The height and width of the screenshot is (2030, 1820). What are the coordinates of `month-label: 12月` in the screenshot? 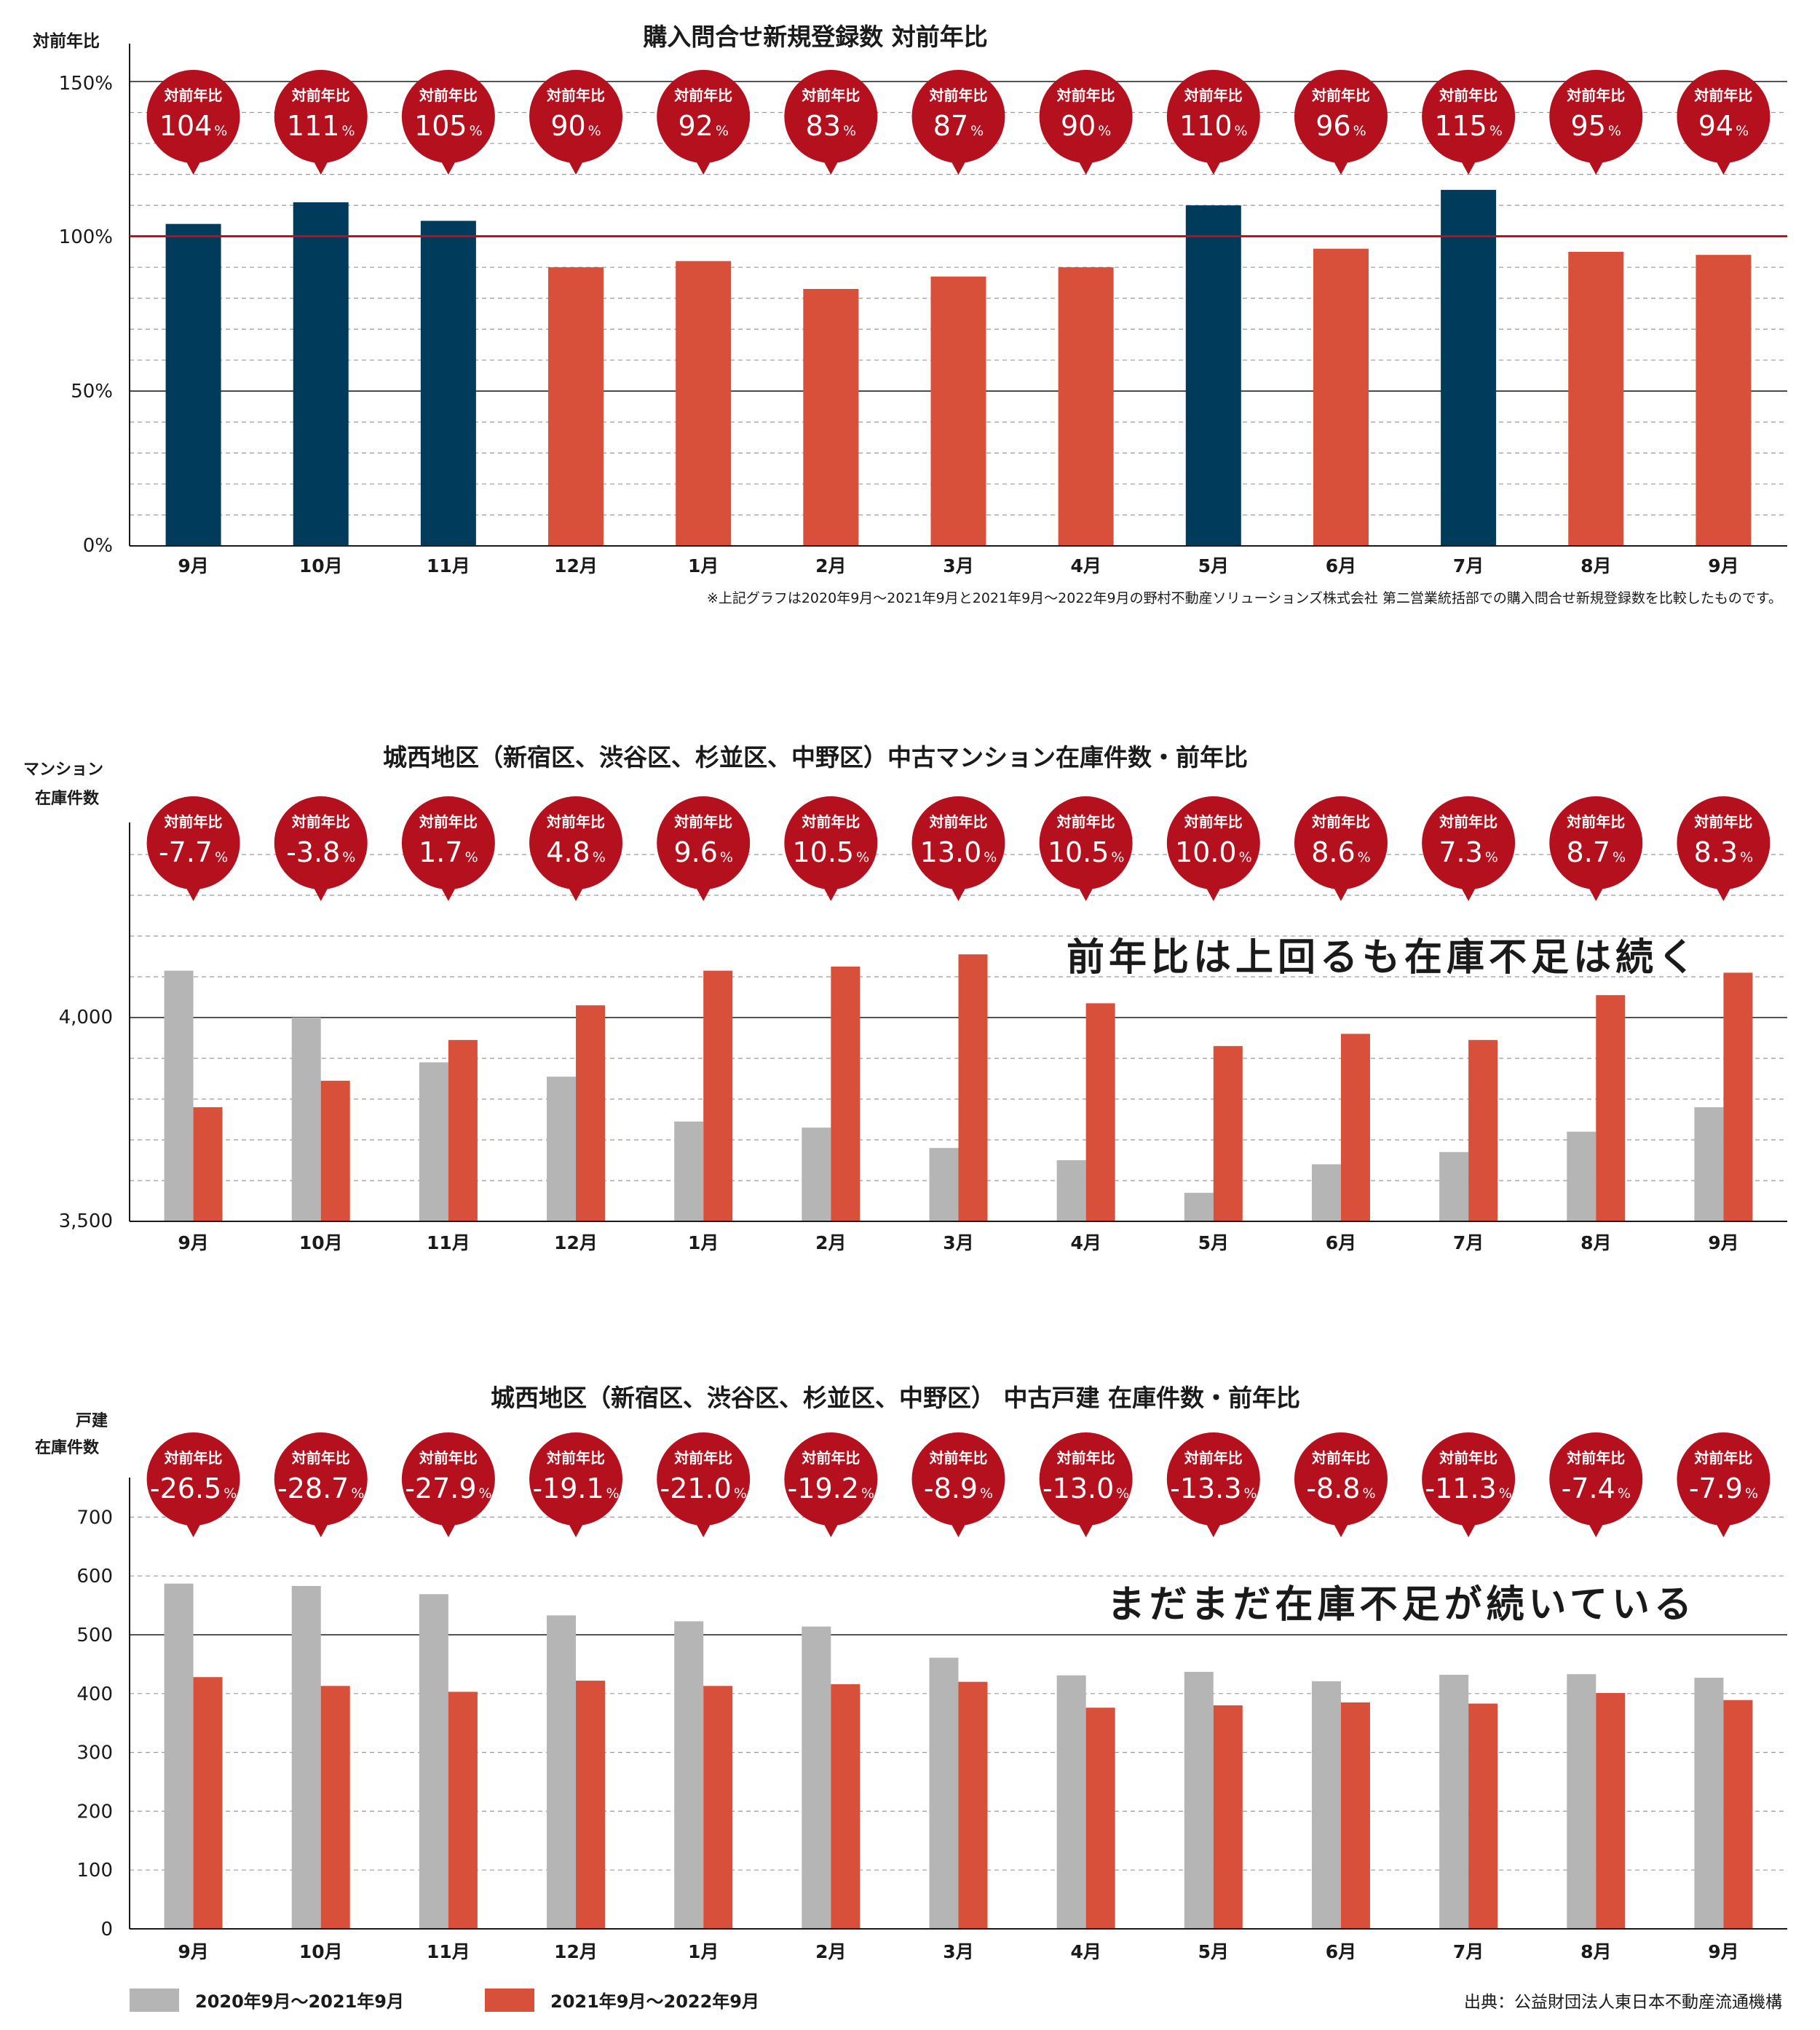 It's located at (576, 1952).